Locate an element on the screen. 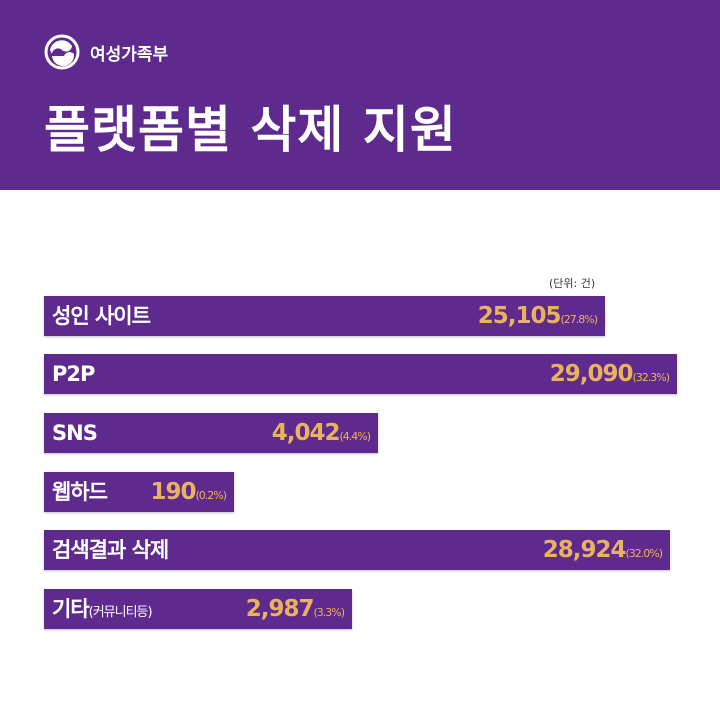  category-label: 검색결과 삭제 is located at coordinates (110, 550).